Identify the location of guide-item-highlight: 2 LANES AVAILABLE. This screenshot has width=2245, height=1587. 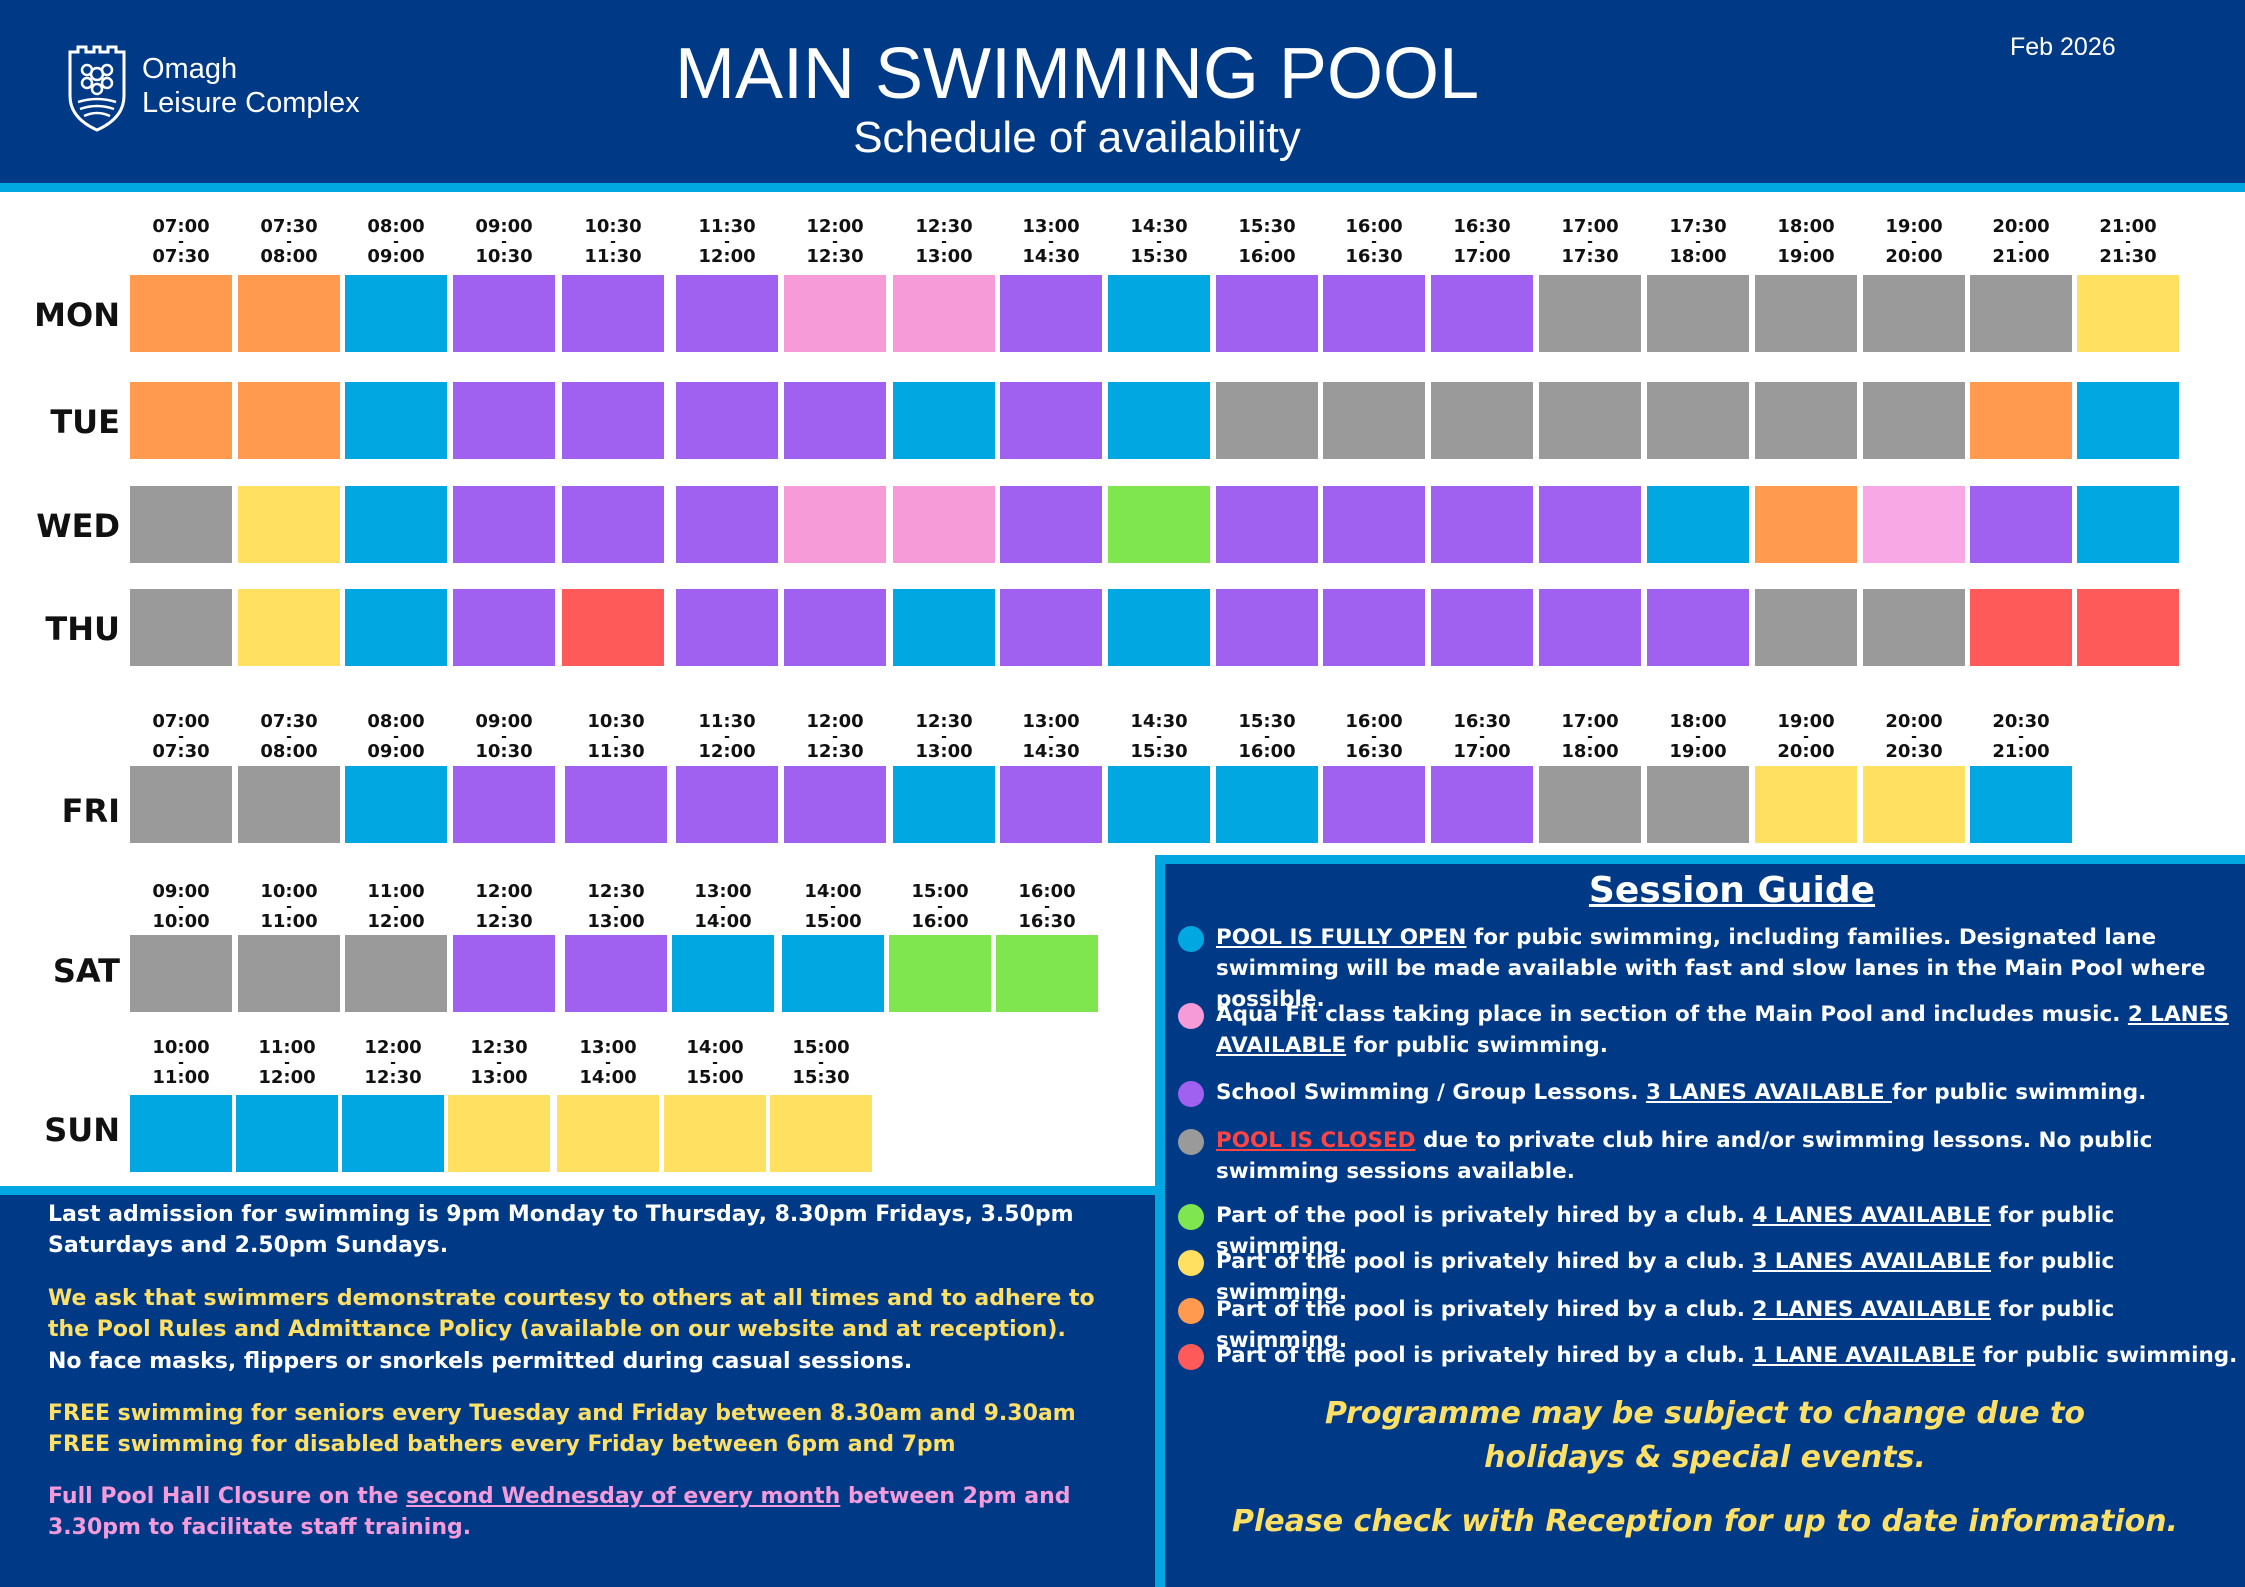
(1722, 1030).